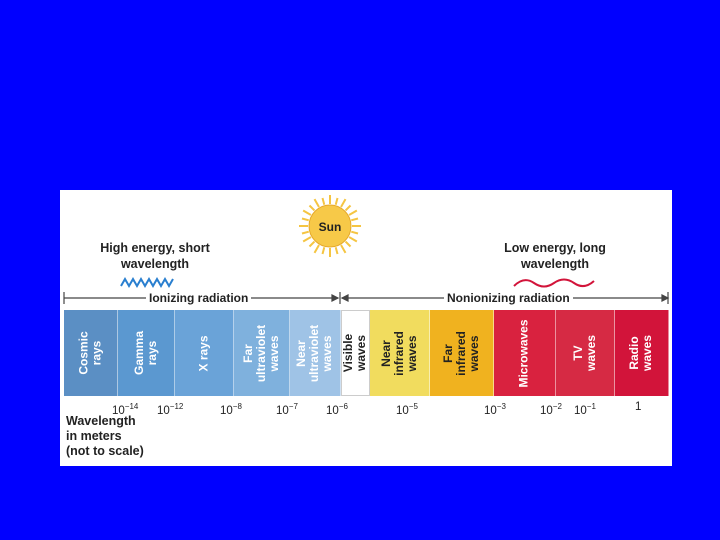 The image size is (720, 540). I want to click on band-label: Far ultraviolet waves, so click(261, 353).